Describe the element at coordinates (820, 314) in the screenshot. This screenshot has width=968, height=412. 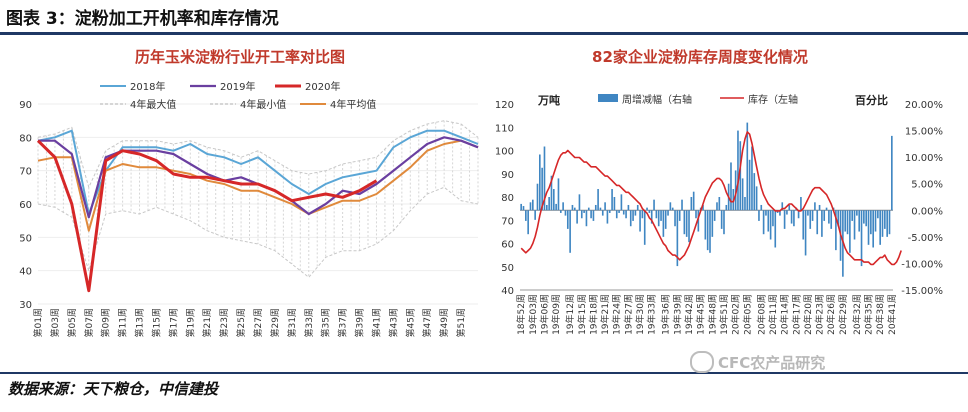
I see `right-x-tick-label: 20年23周` at that location.